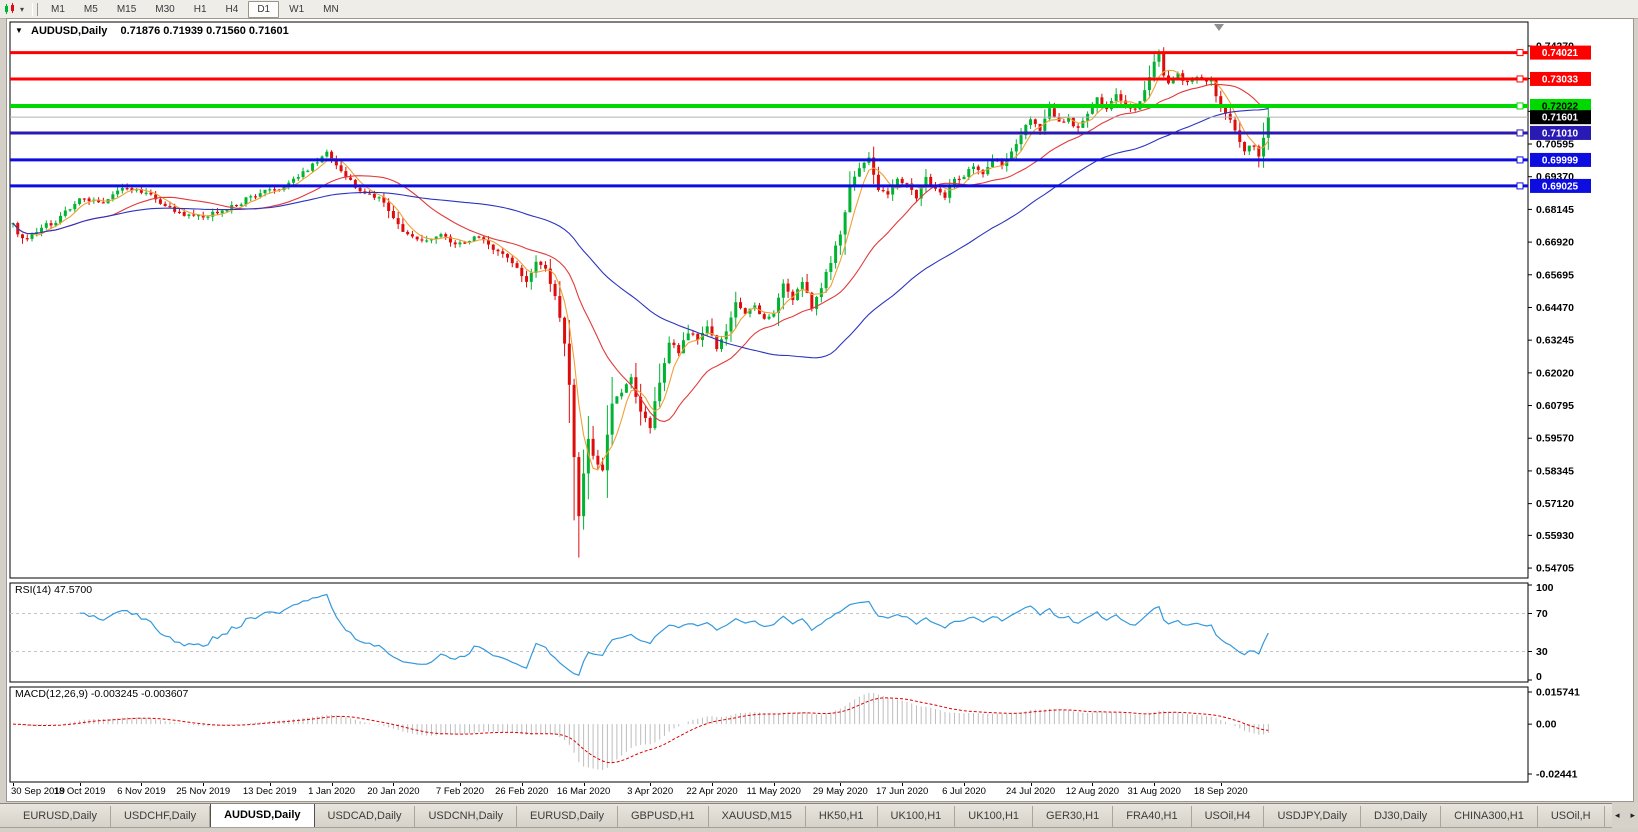  What do you see at coordinates (1555, 406) in the screenshot?
I see `axis-label: 0.60795` at bounding box center [1555, 406].